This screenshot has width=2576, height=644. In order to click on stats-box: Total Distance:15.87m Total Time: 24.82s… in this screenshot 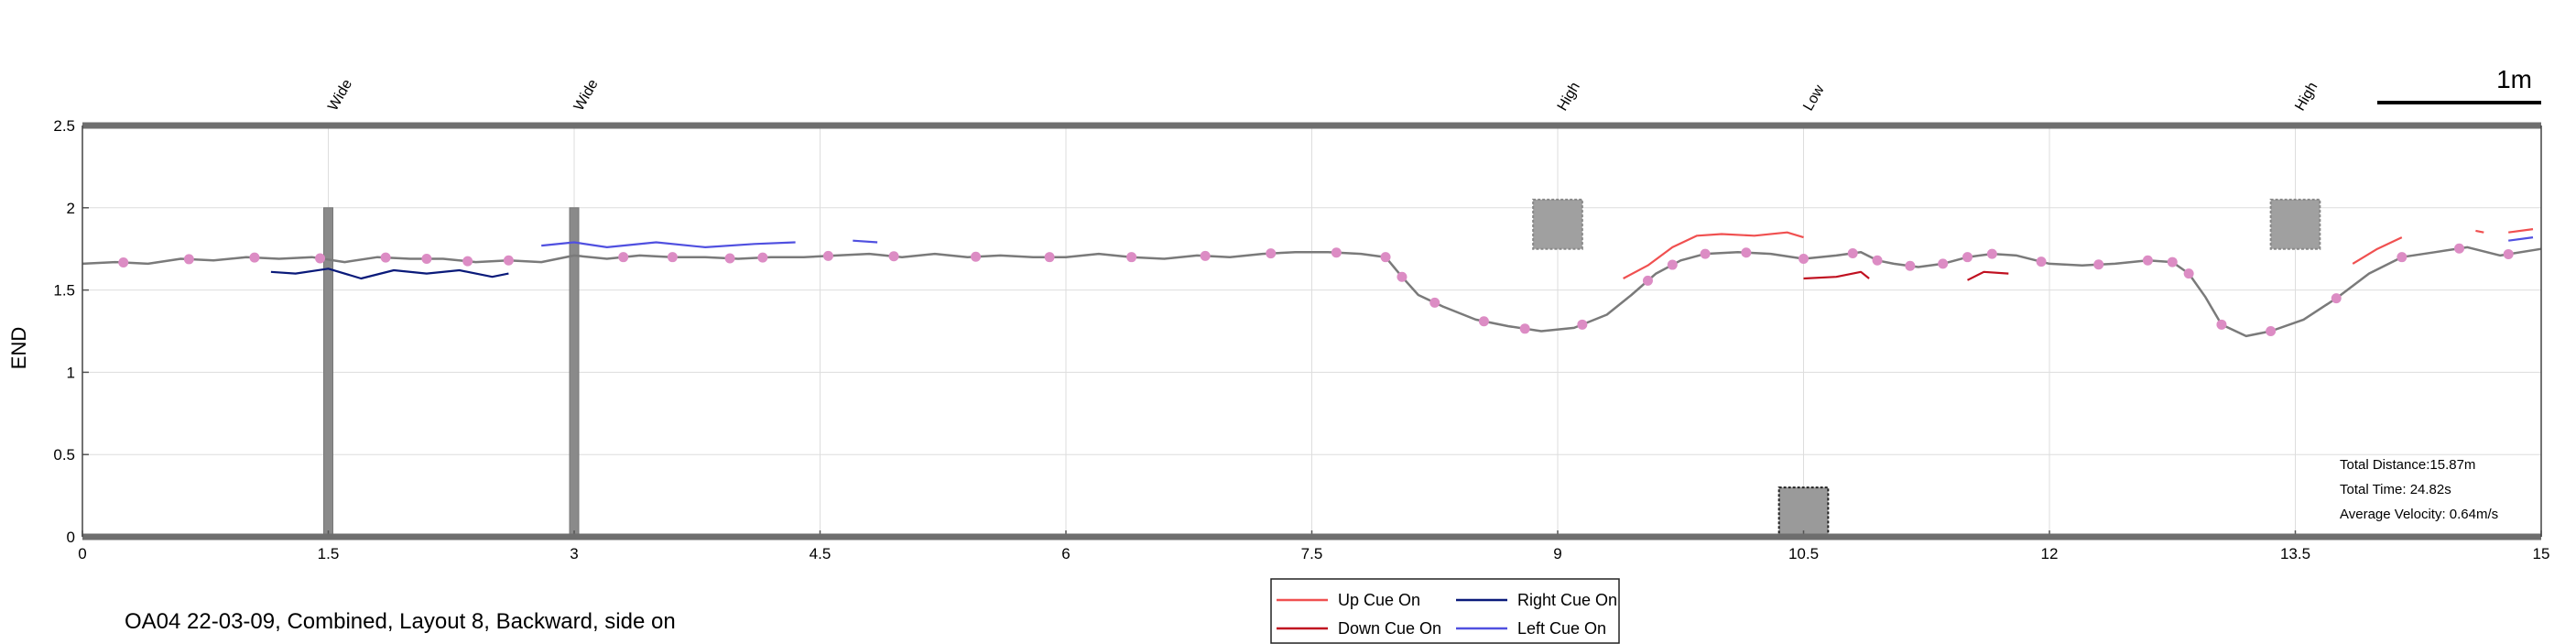, I will do `click(2419, 490)`.